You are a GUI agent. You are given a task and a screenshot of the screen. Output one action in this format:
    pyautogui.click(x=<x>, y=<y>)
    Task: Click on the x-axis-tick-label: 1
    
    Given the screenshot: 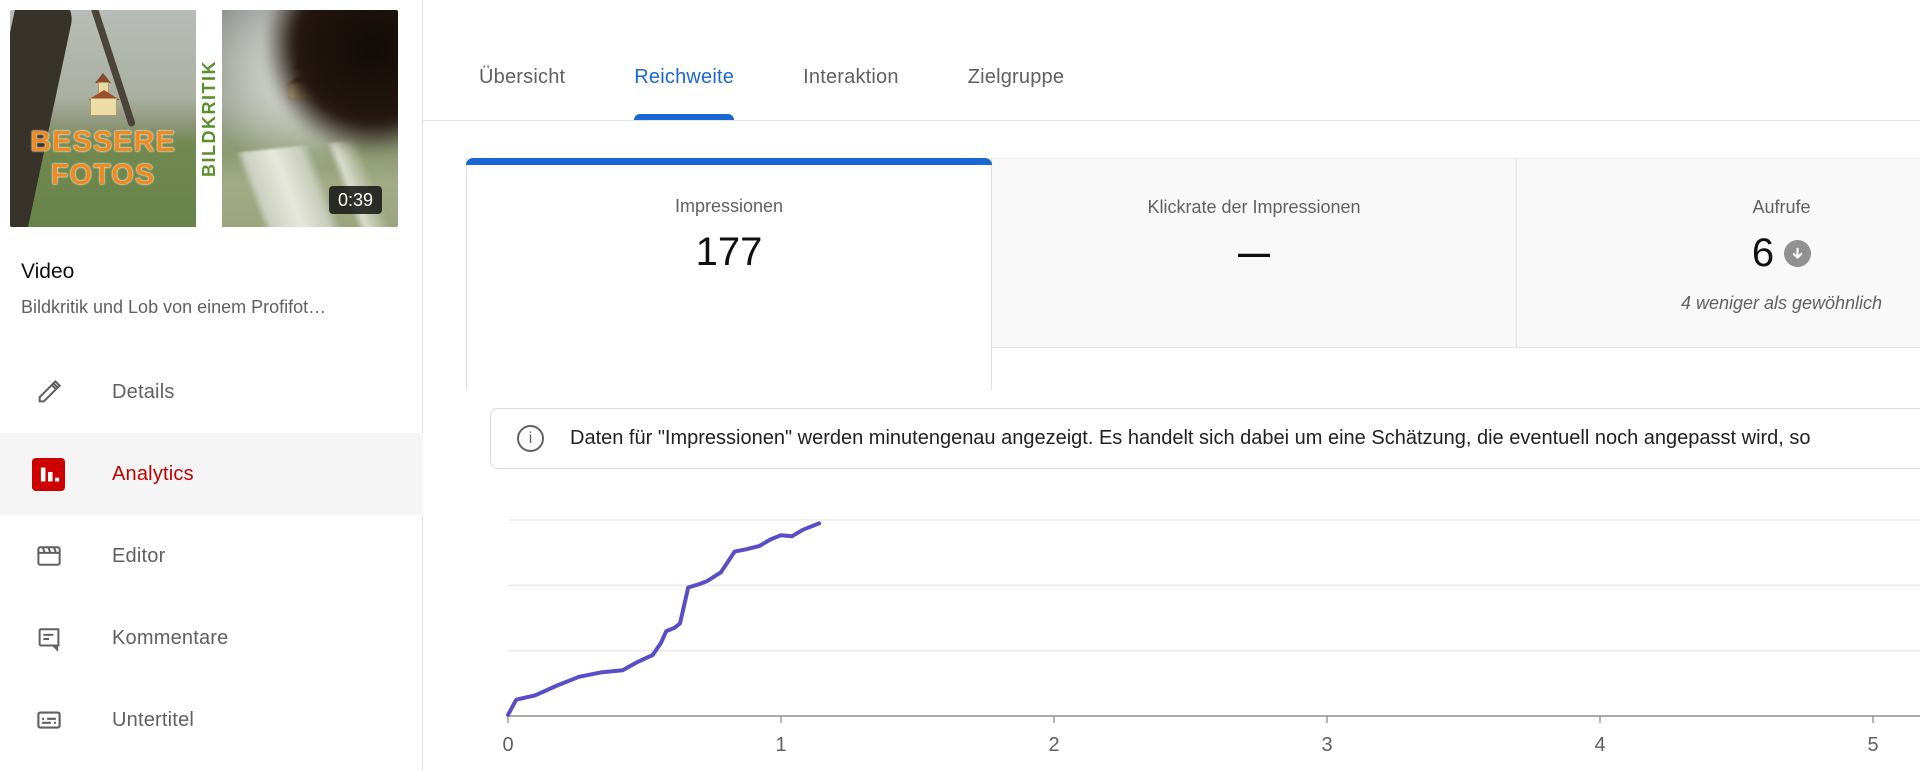 What is the action you would take?
    pyautogui.click(x=780, y=745)
    